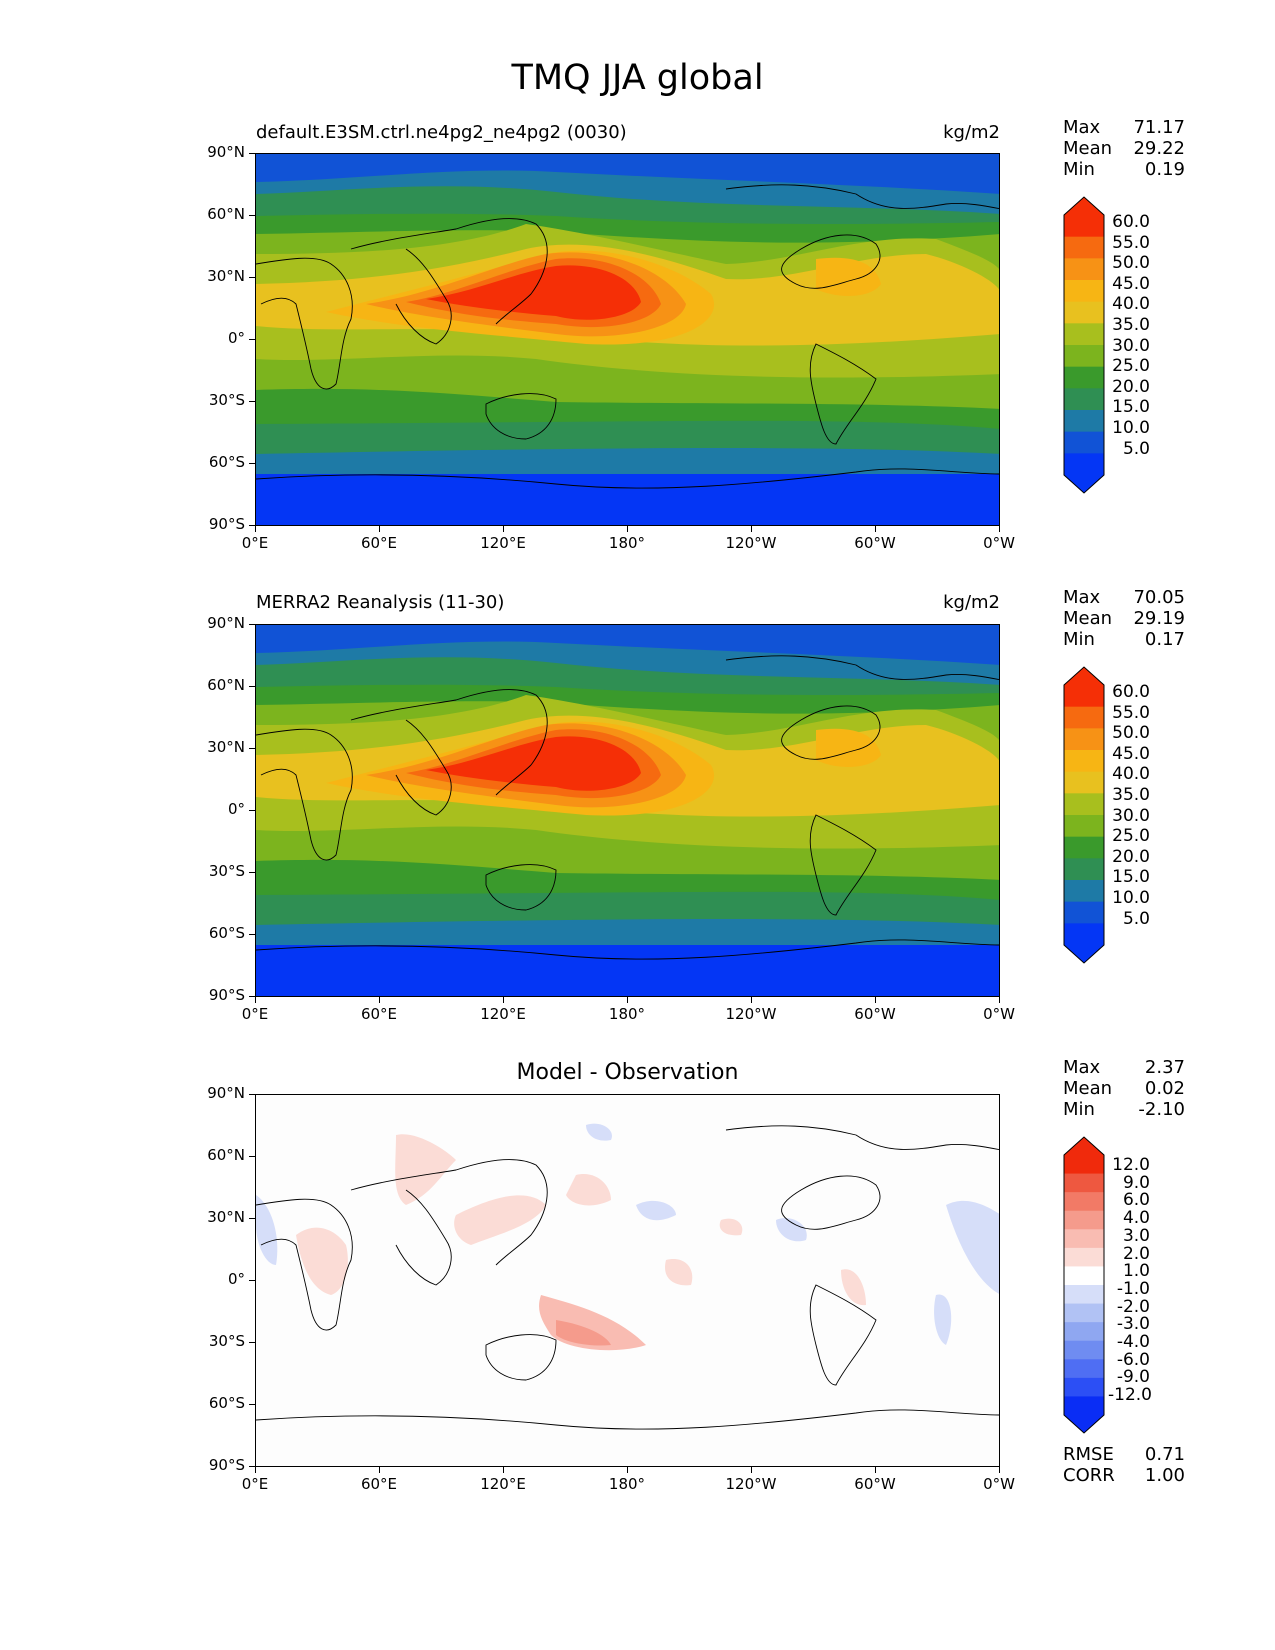 This screenshot has width=1275, height=1650. I want to click on stat-label: Max, so click(1082, 597).